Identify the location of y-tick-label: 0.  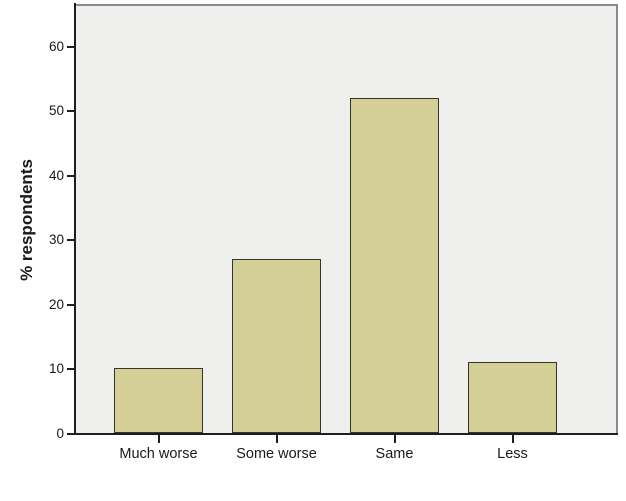
(60, 433).